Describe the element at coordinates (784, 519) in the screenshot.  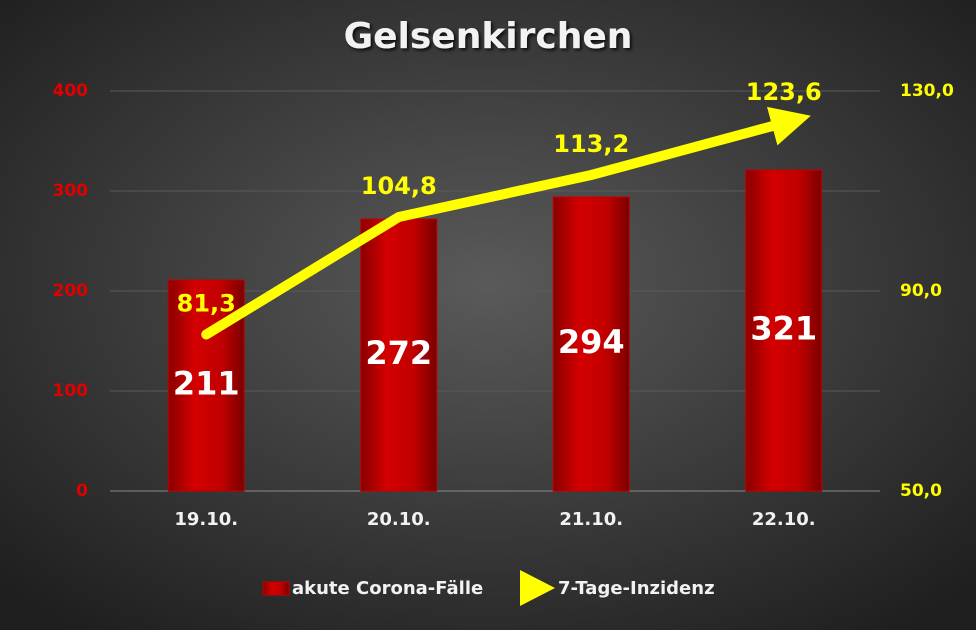
I see `x-tick-label: 22.10.` at that location.